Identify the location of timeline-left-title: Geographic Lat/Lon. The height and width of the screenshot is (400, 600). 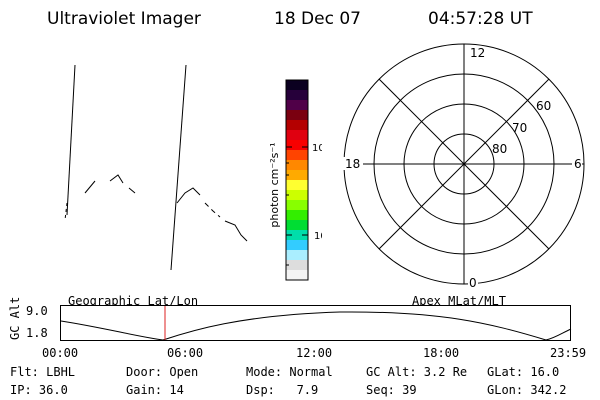
(133, 301).